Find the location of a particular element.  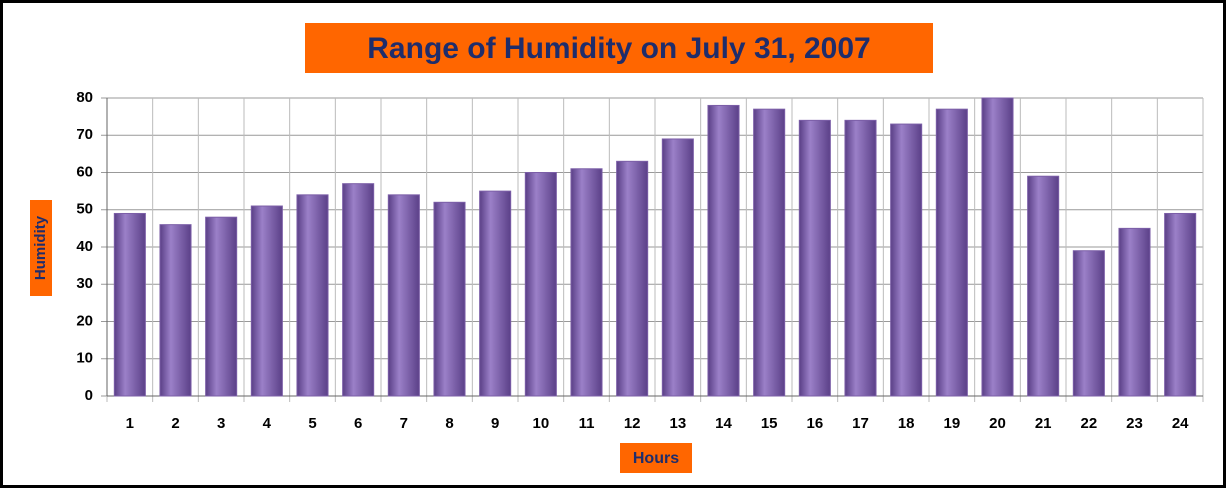

x-tick-label: 12 is located at coordinates (632, 423).